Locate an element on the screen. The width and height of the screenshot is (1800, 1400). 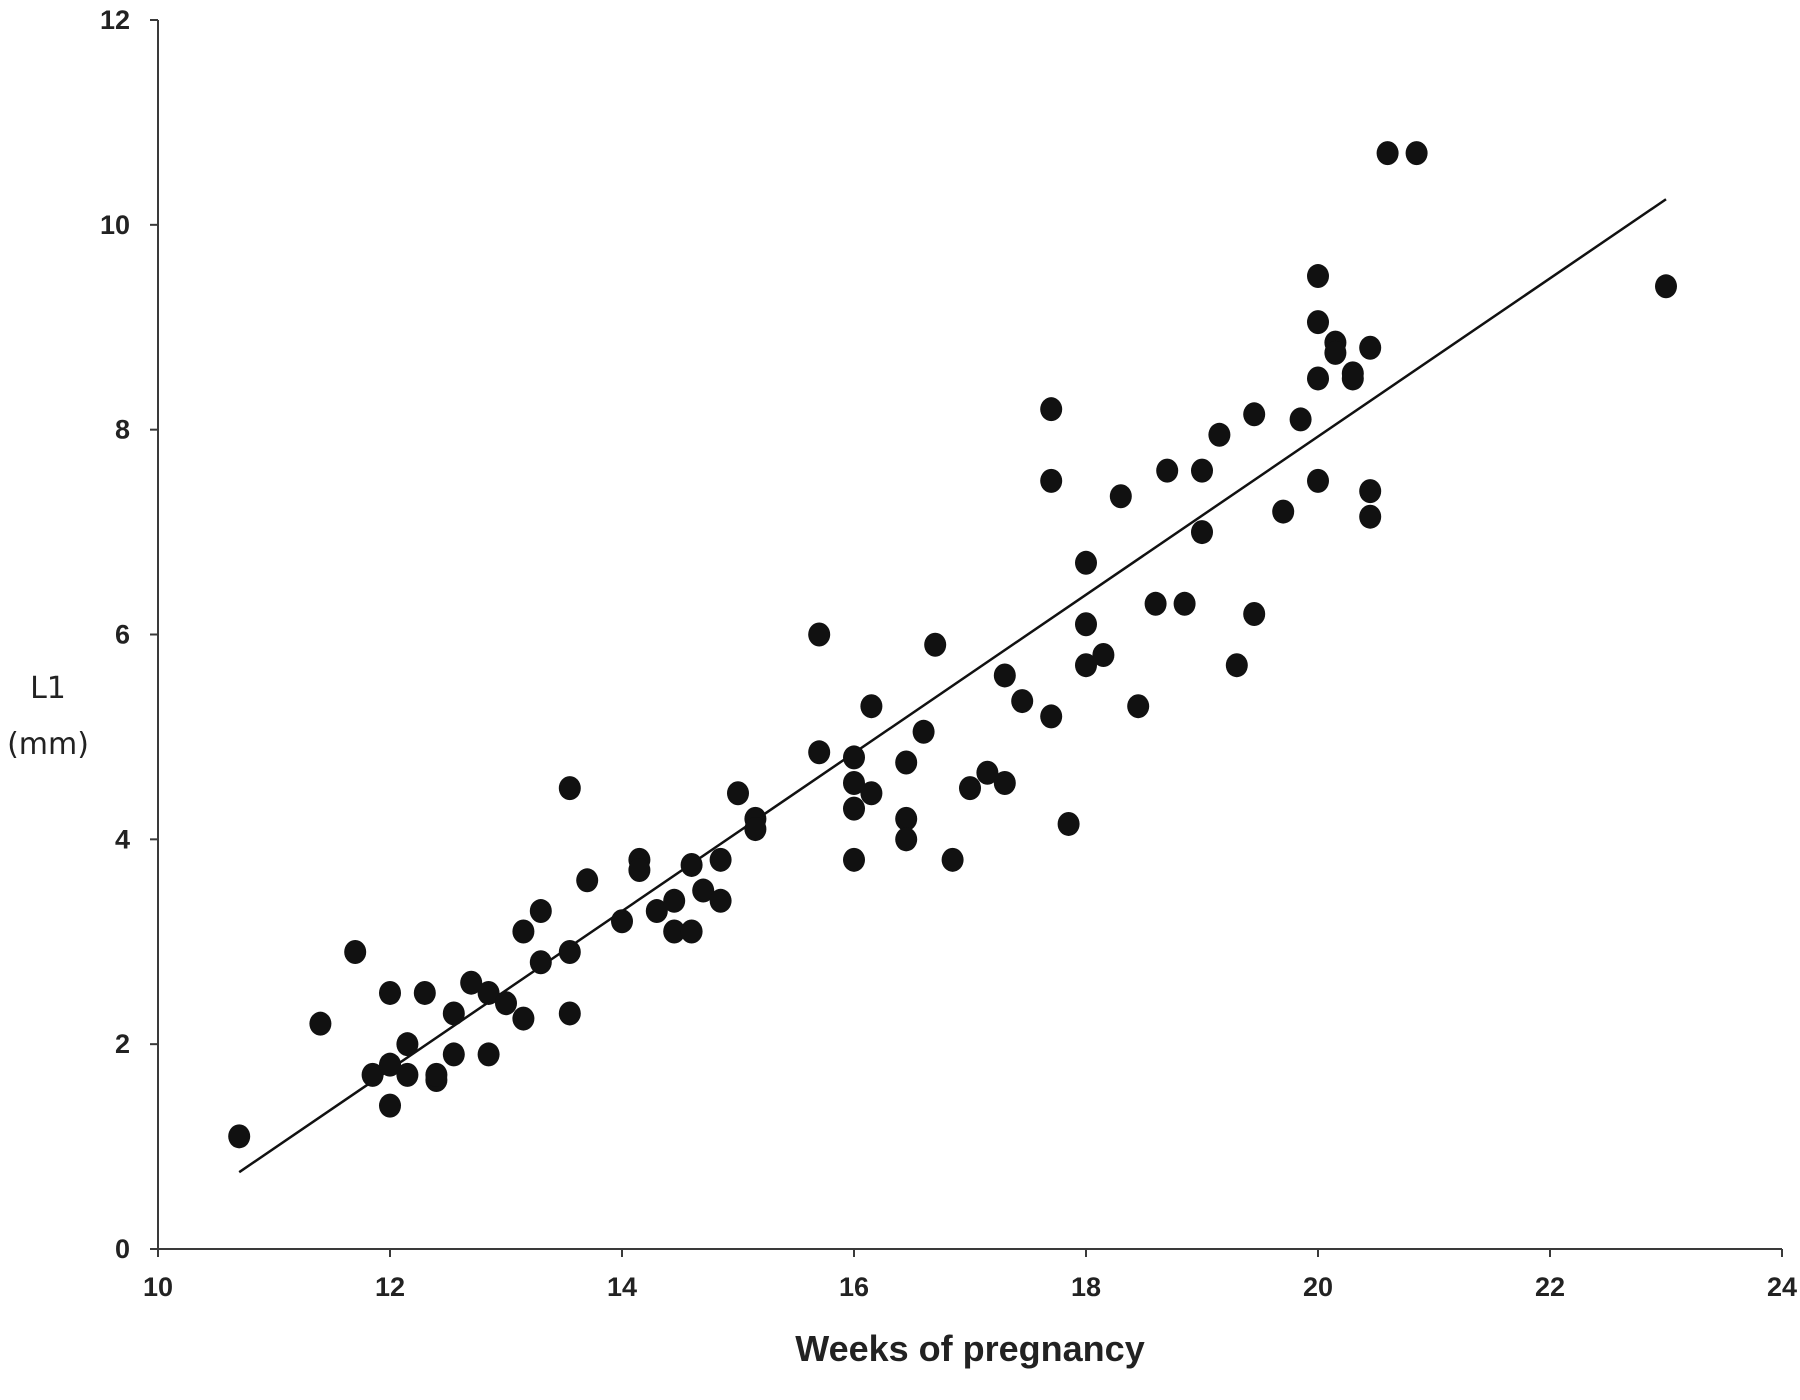
x-axis-ticks: 10 12 14 16 18 20 22 24 is located at coordinates (970, 1275).